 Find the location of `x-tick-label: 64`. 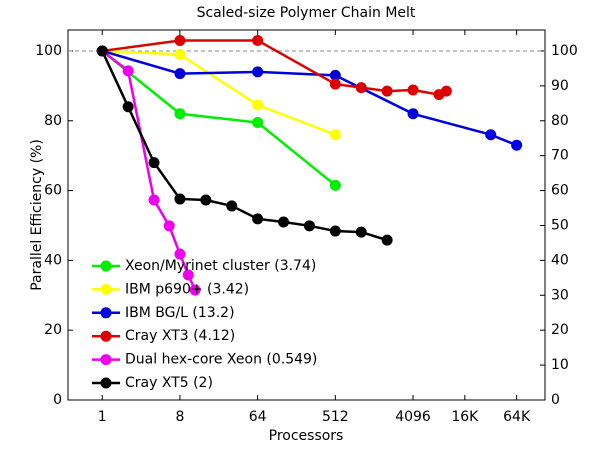

x-tick-label: 64 is located at coordinates (258, 417).